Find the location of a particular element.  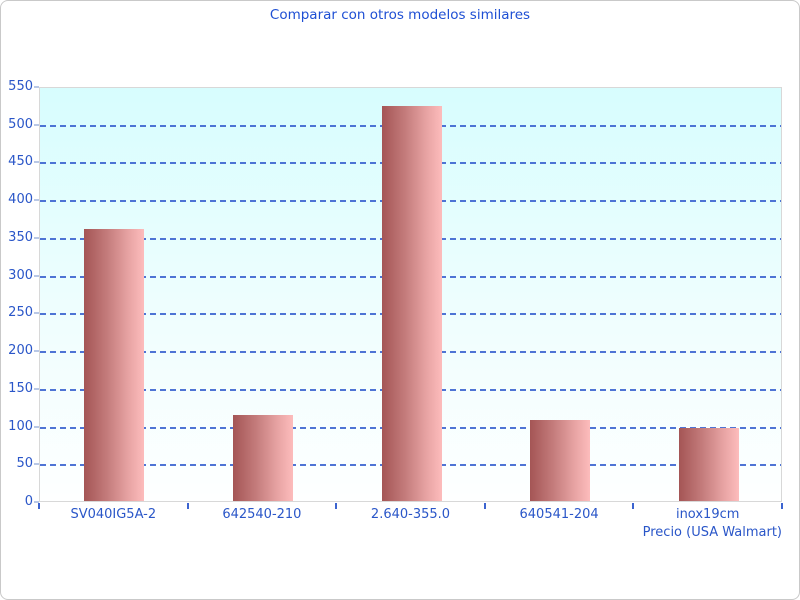

x-tick-label-2.640-355.0: 2.640-355.0 is located at coordinates (410, 514).